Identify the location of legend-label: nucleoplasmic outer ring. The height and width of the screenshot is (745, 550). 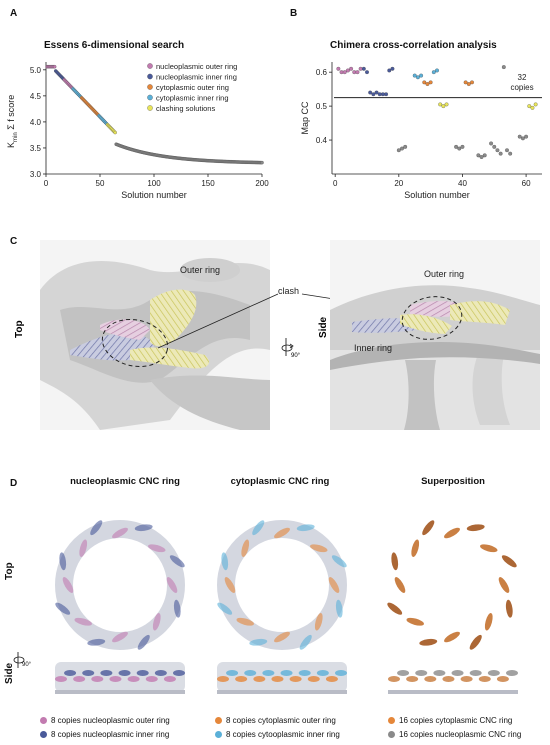
(196, 66).